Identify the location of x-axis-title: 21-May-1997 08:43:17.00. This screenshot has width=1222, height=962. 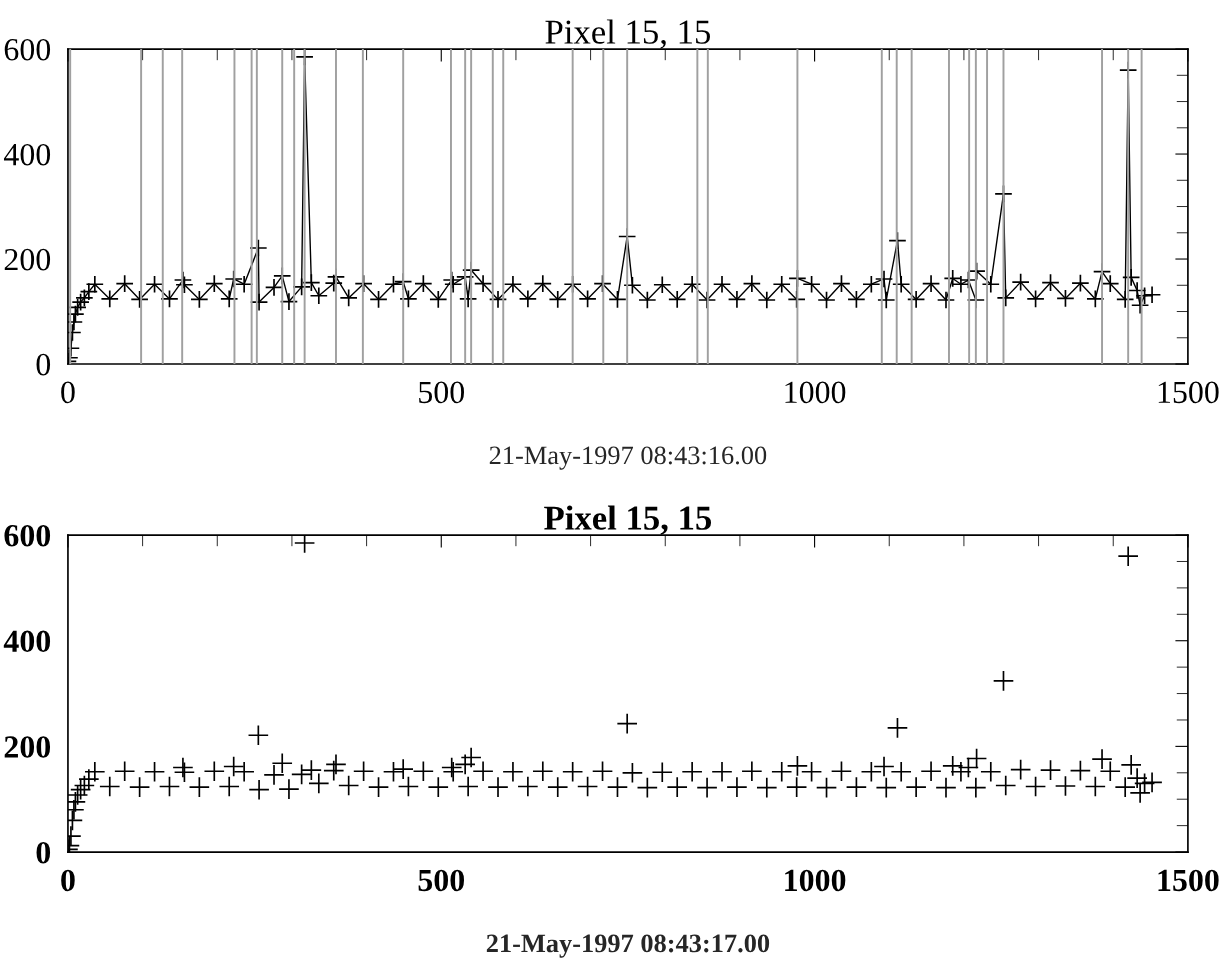
(628, 946).